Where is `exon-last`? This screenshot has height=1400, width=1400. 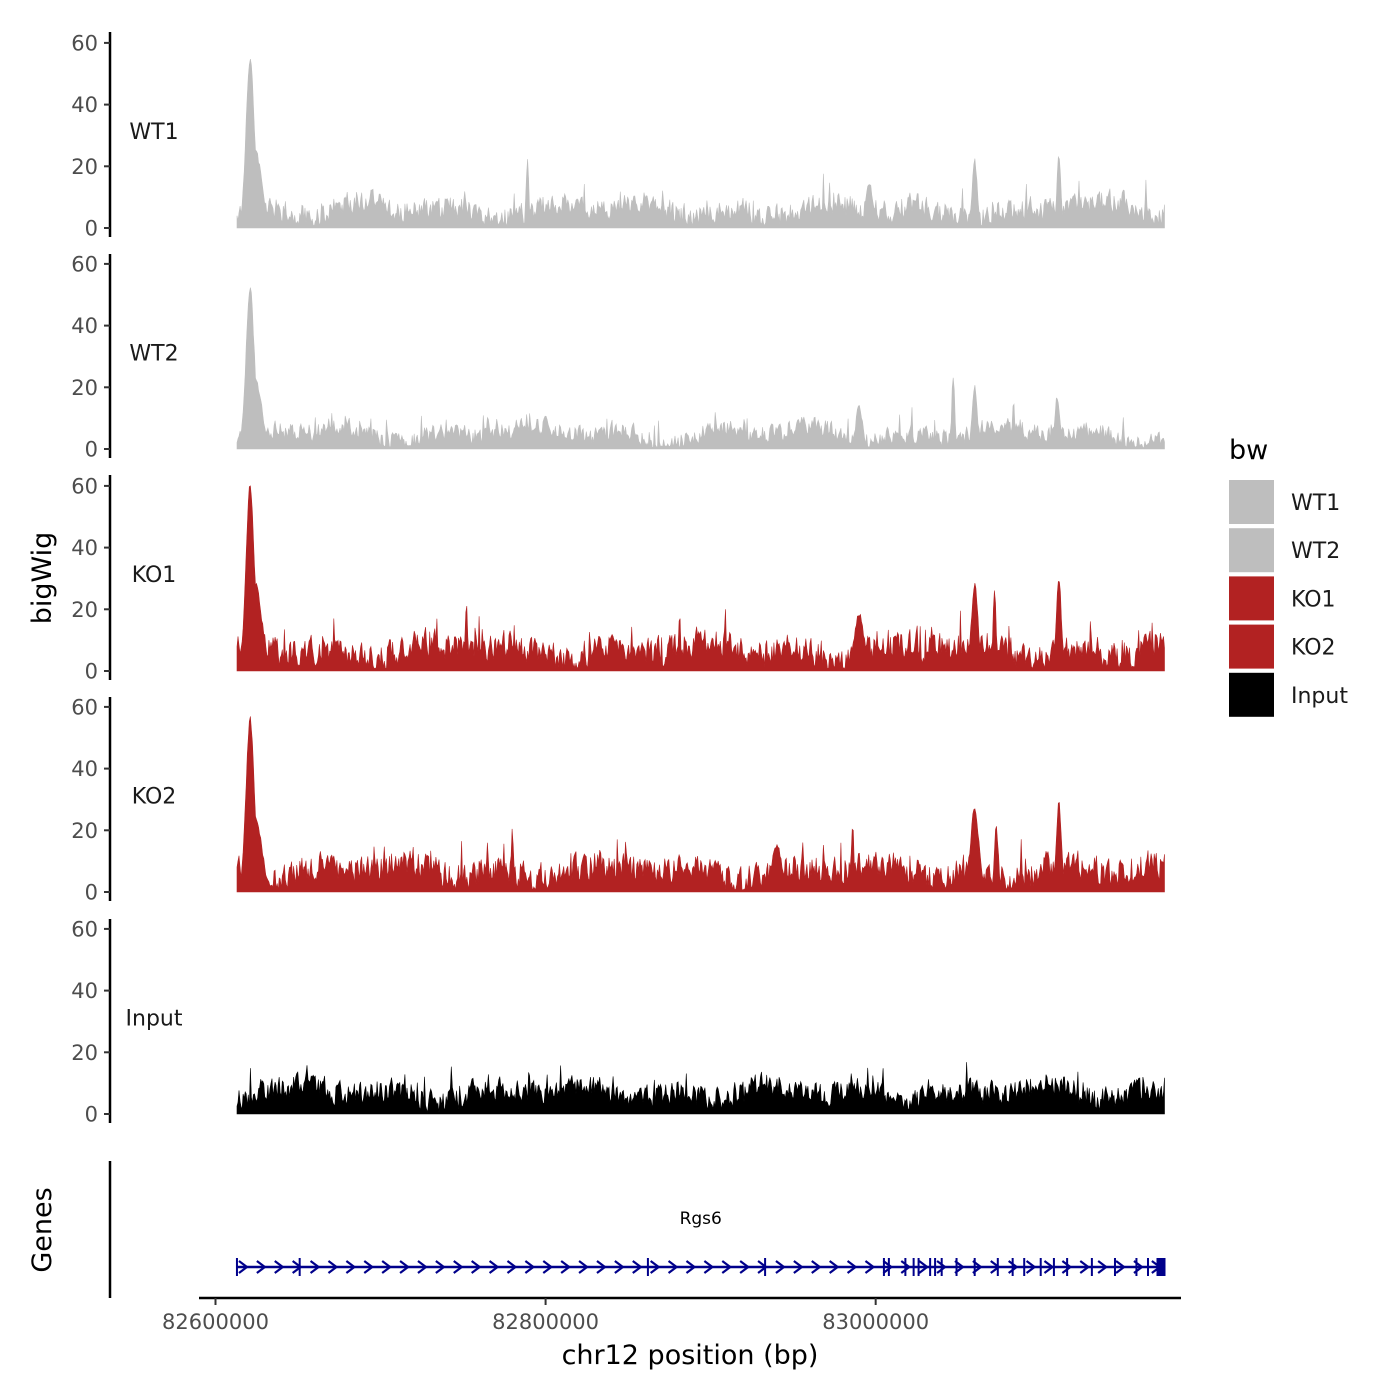 exon-last is located at coordinates (1160, 1267).